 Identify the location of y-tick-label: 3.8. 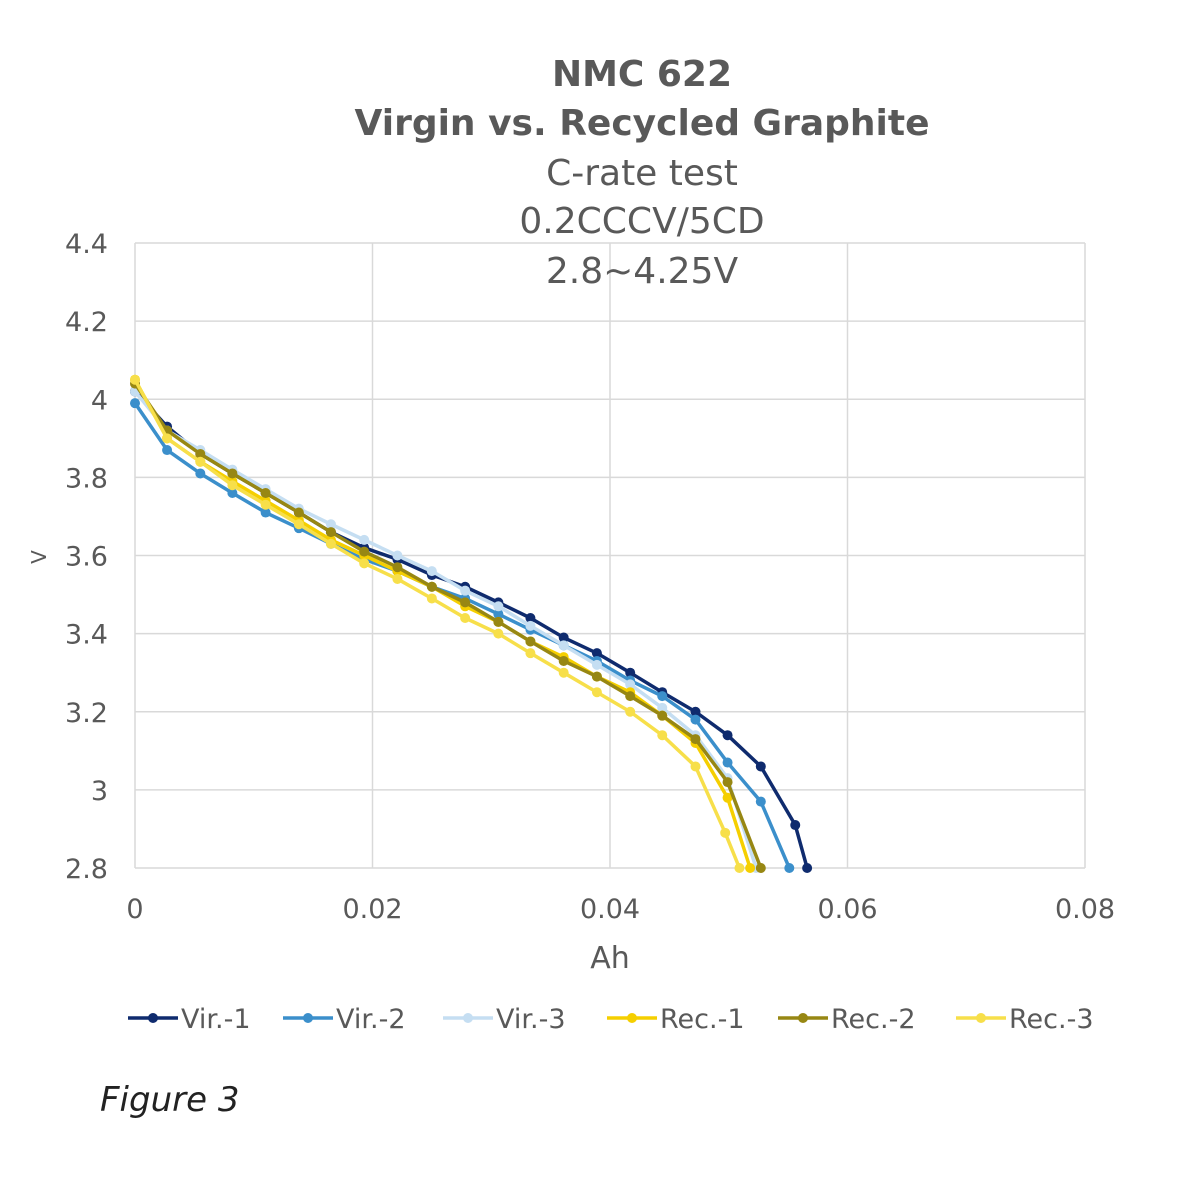
(86, 478).